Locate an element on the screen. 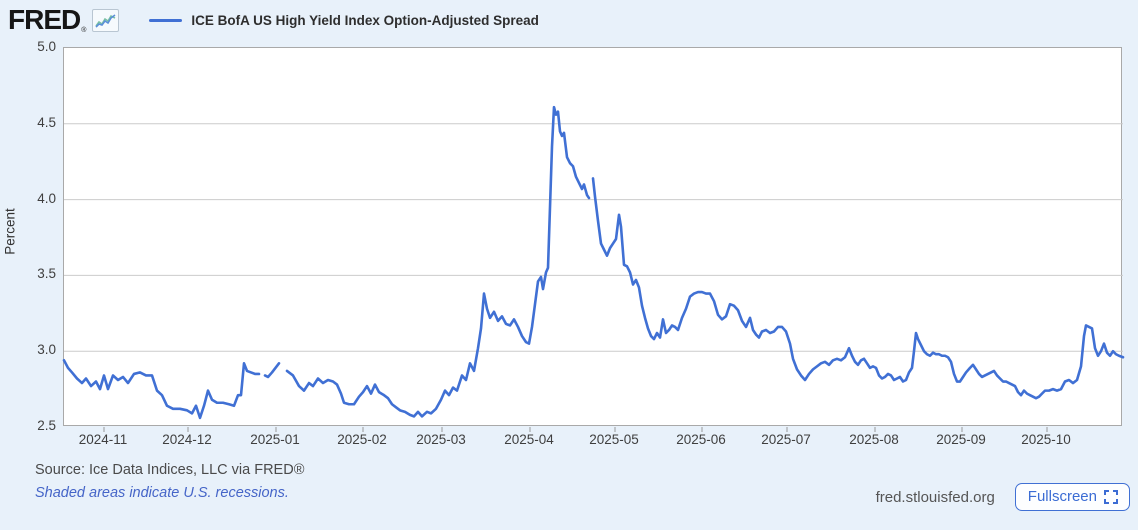 The image size is (1138, 530). fred-logo-registered-mark: ® is located at coordinates (84, 30).